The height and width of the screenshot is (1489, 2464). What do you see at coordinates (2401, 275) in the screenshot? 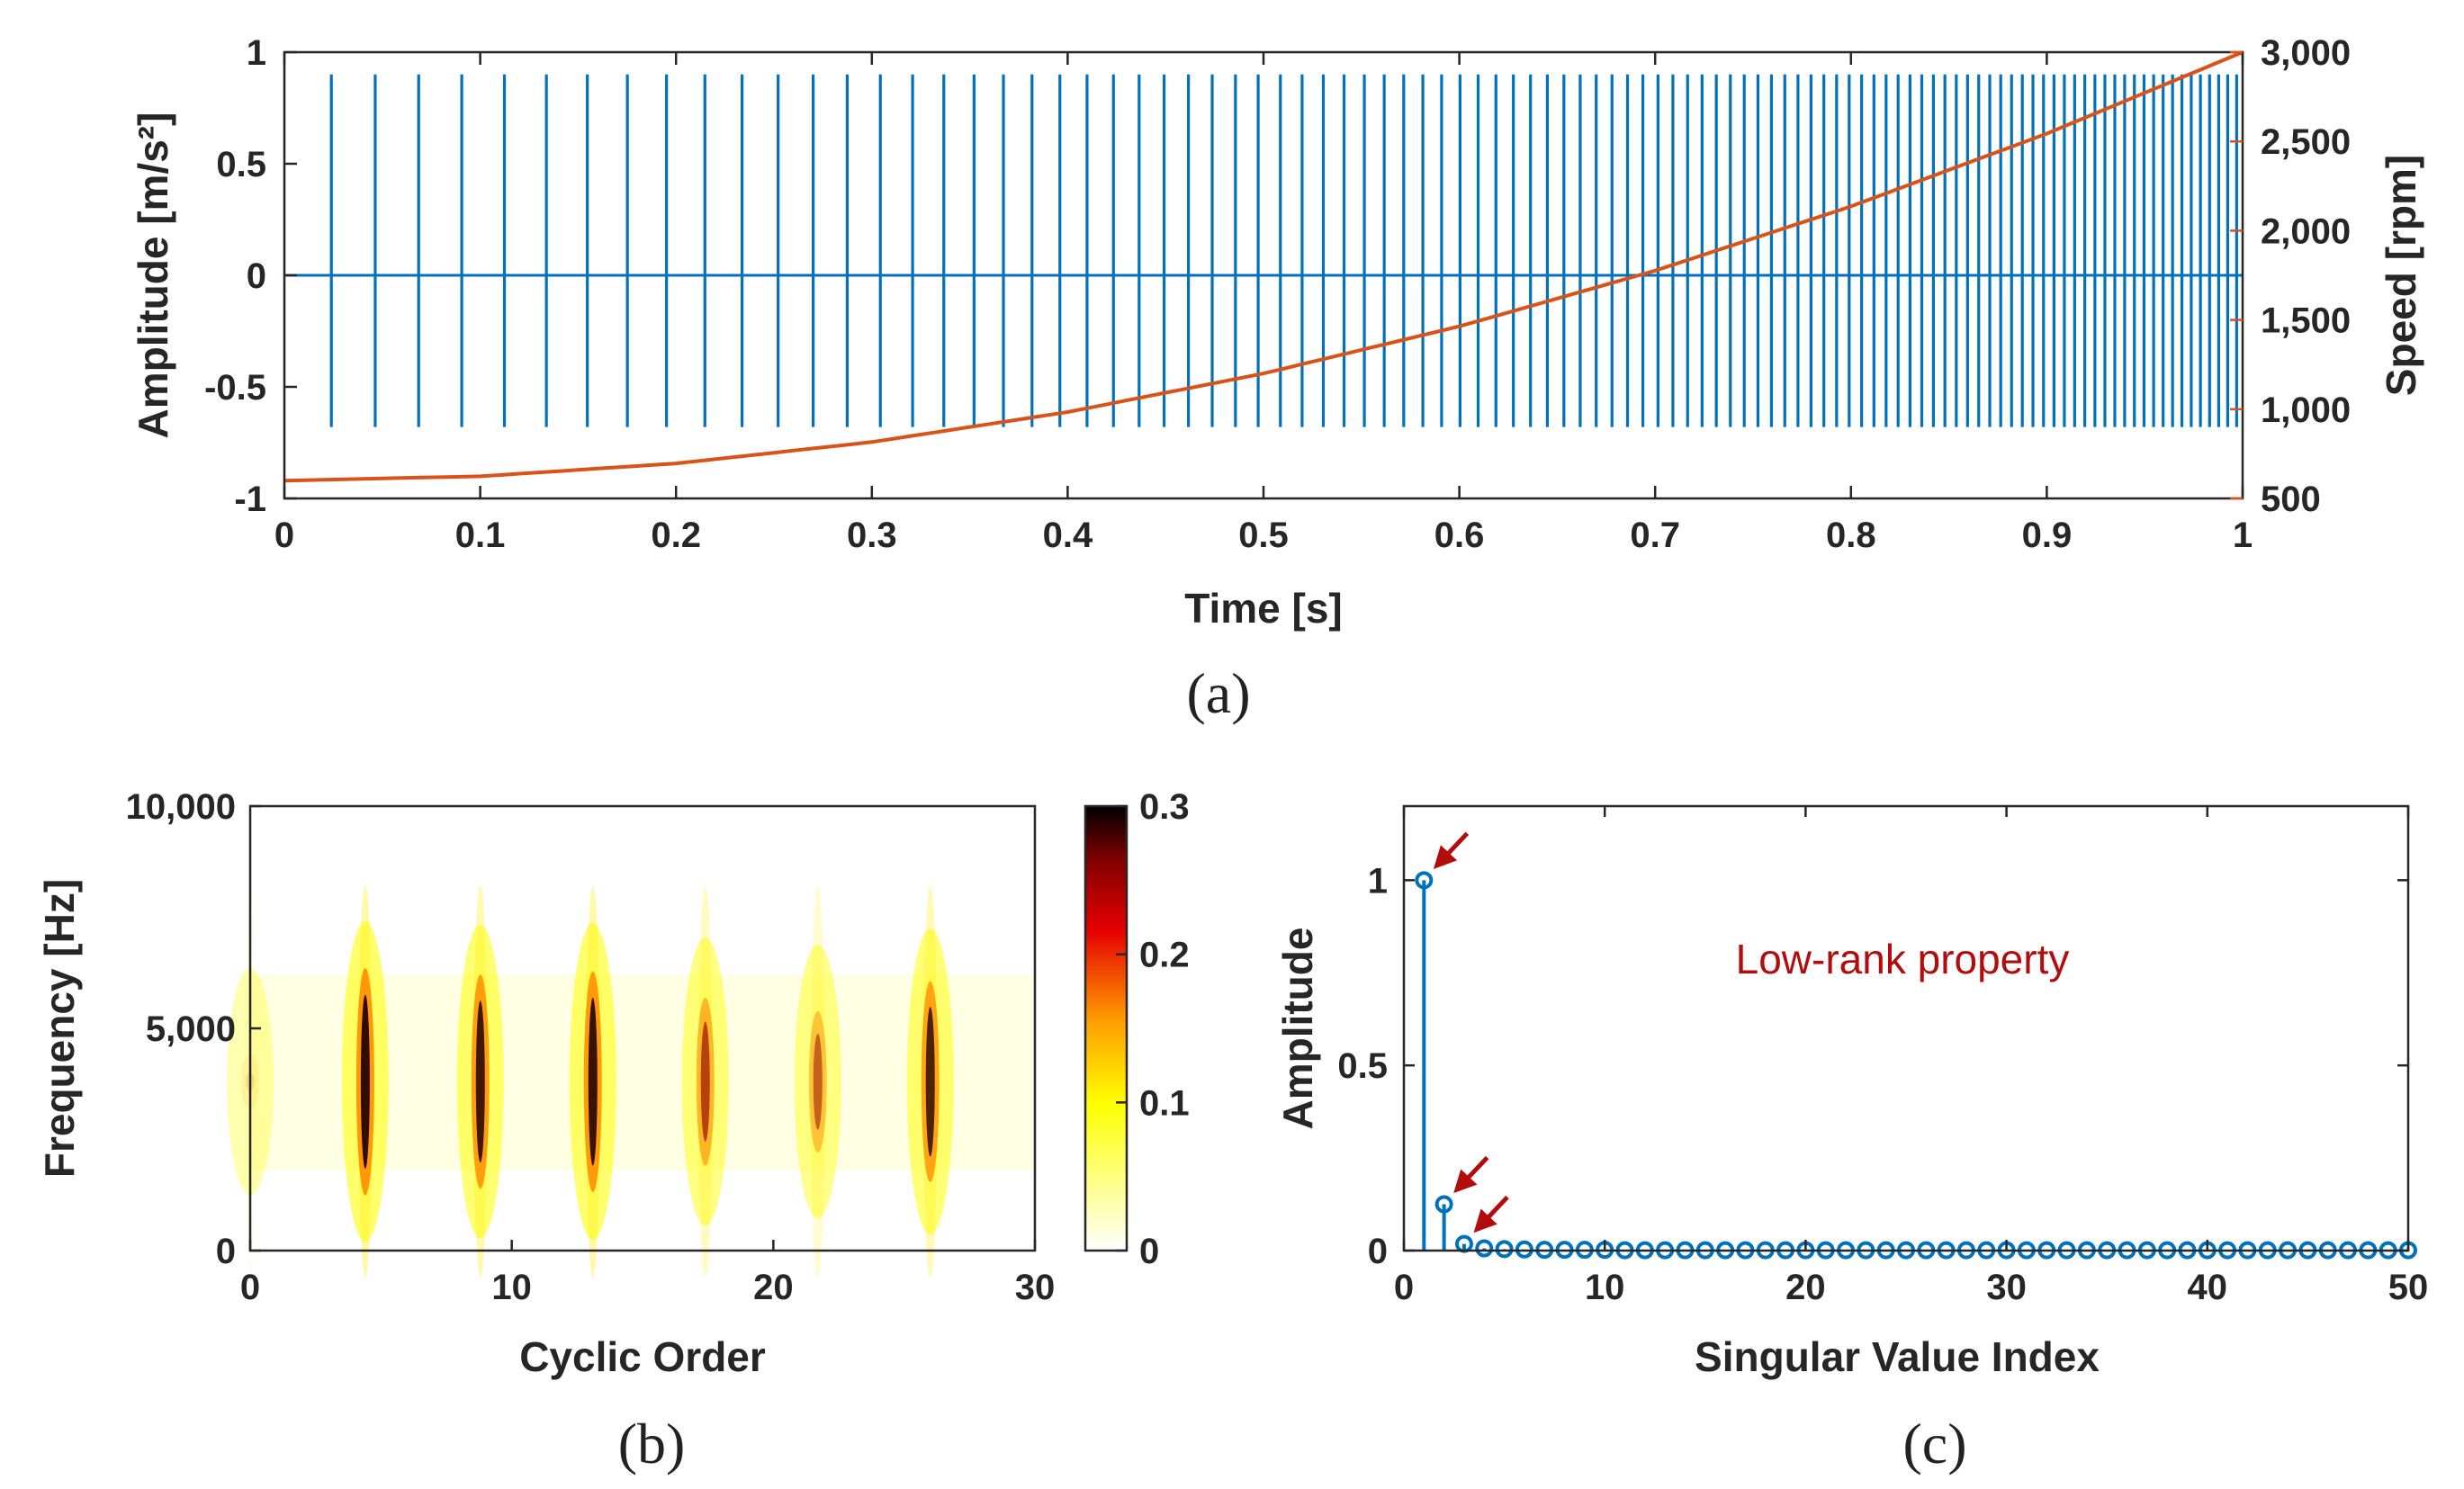
I see `panel-a-right-y-label: Speed [rpm]` at bounding box center [2401, 275].